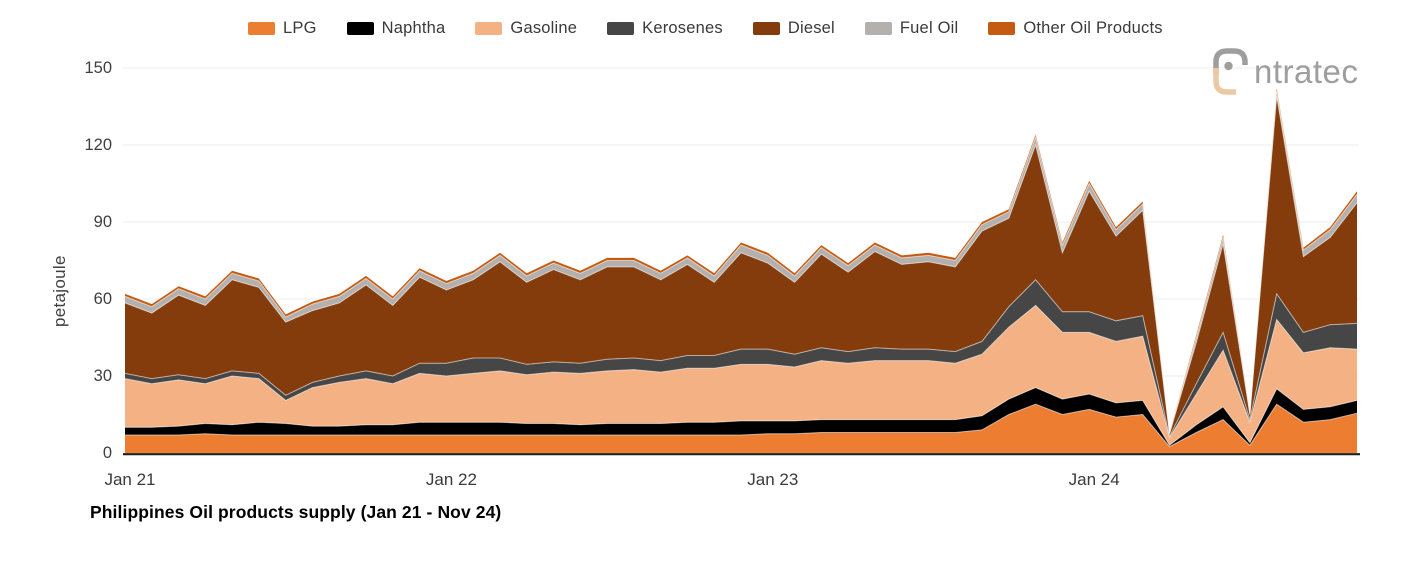 The height and width of the screenshot is (561, 1401). What do you see at coordinates (261, 28) in the screenshot?
I see `legend-swatch-lpg` at bounding box center [261, 28].